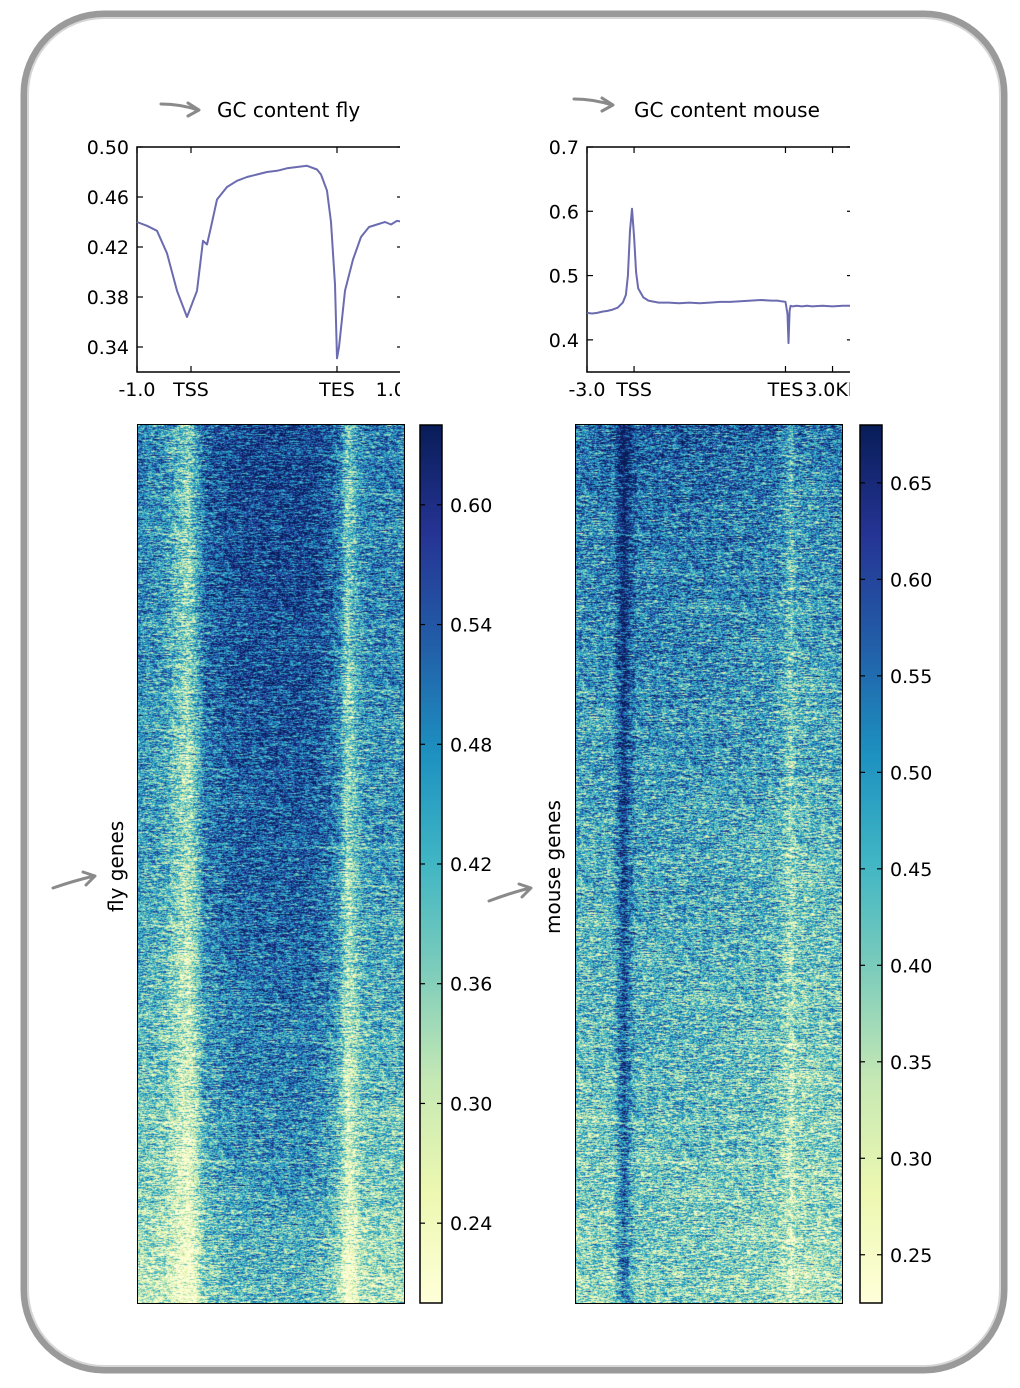 This screenshot has height=1388, width=1020. What do you see at coordinates (471, 626) in the screenshot?
I see `fly-cbar-label: 0.54` at bounding box center [471, 626].